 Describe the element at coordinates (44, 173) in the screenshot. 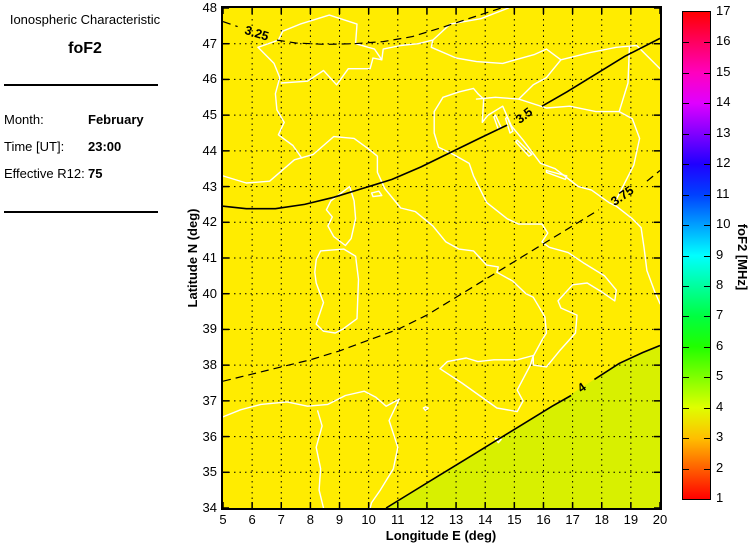

I see `r12-label: Effective R12:` at that location.